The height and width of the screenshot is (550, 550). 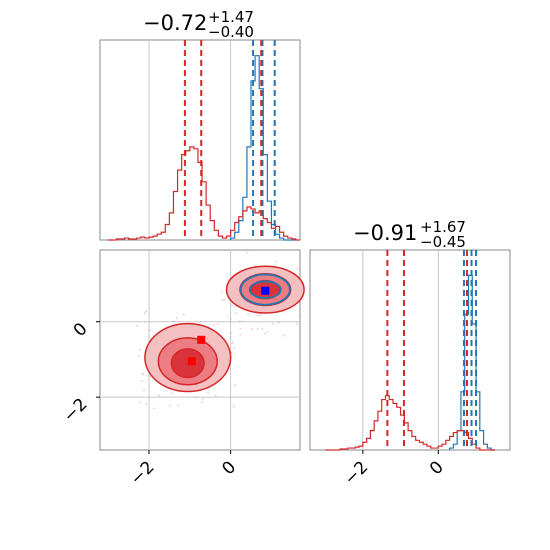 I want to click on hist2-red-series, so click(x=410, y=423).